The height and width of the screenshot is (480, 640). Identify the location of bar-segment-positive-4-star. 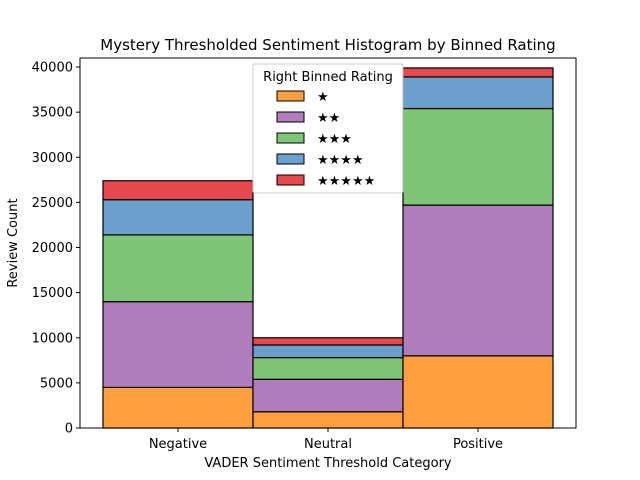
(478, 93).